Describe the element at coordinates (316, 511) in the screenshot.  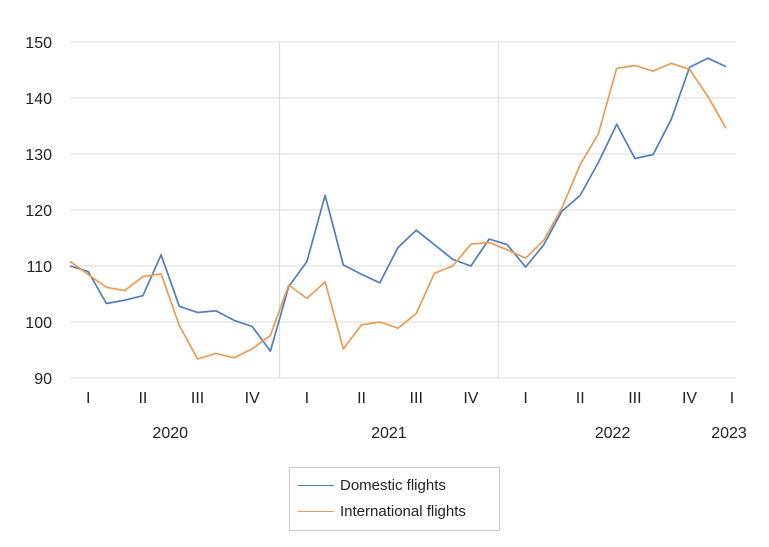
I see `legend-swatch-international` at that location.